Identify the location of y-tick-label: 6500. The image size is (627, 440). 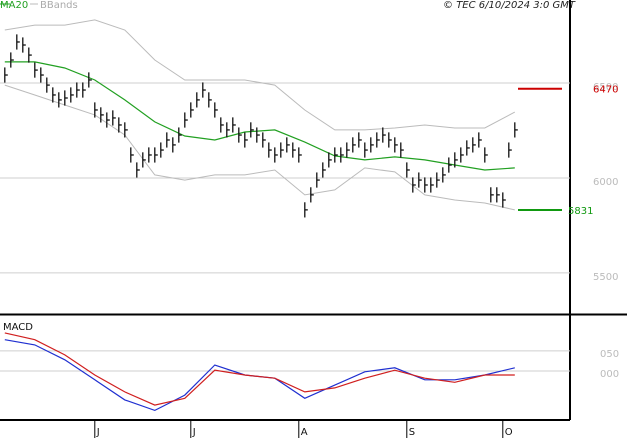
(605, 87).